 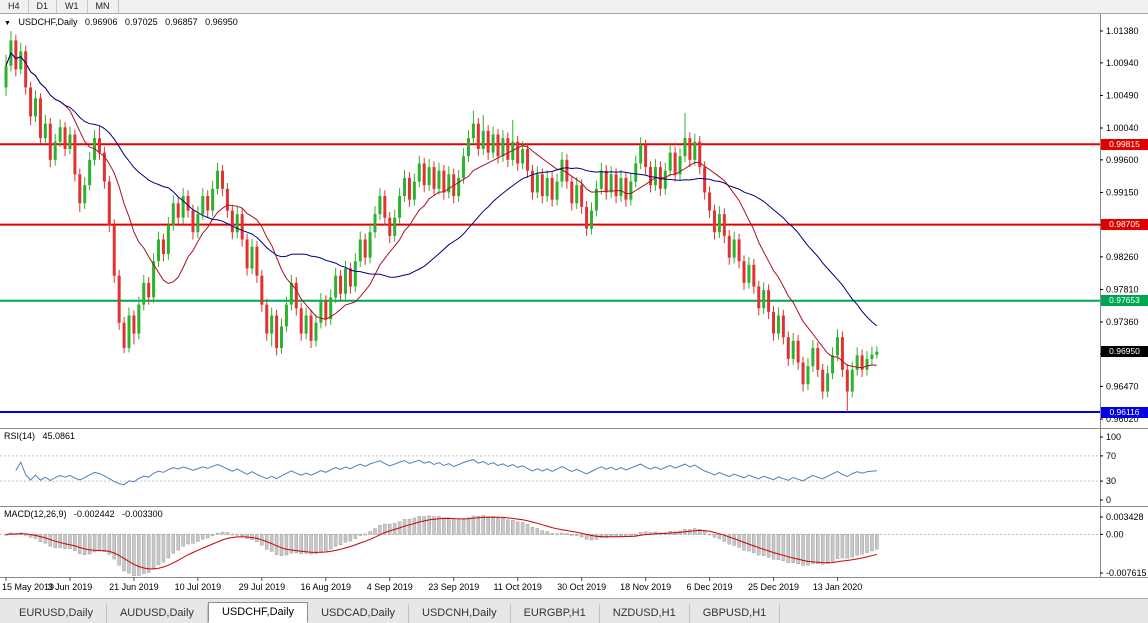 I want to click on date-tick-label: 10 Jul 2019, so click(x=198, y=587).